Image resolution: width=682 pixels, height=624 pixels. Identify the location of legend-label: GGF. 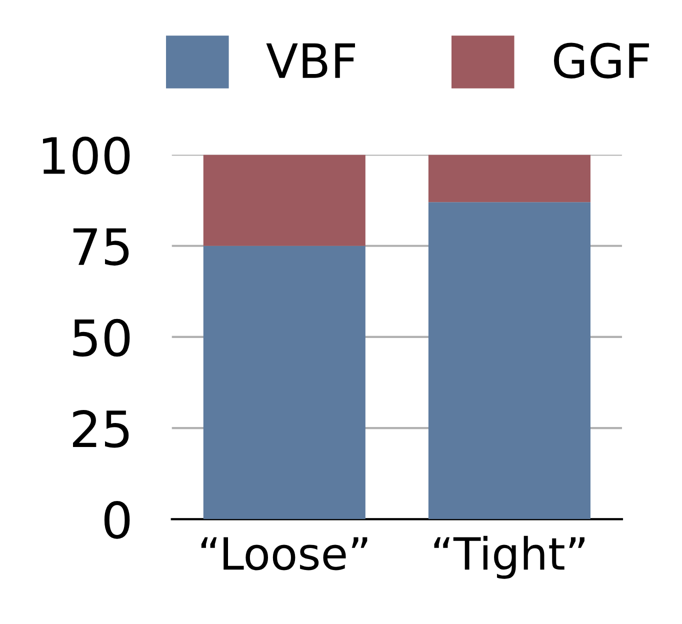
(601, 60).